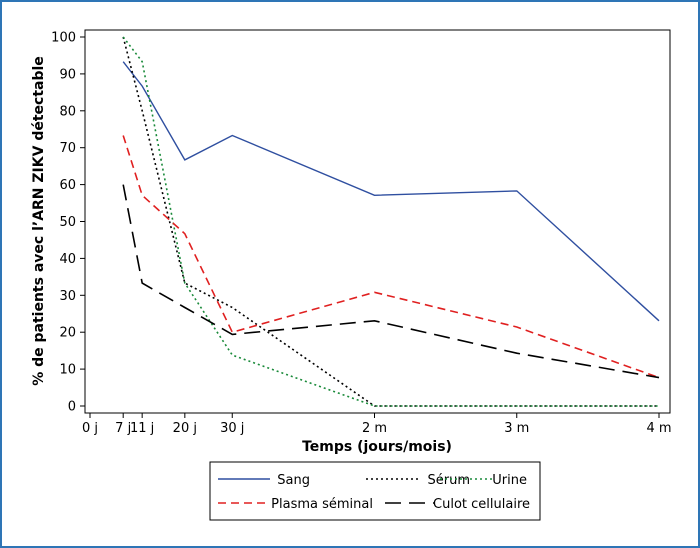 The image size is (700, 548). Describe the element at coordinates (67, 296) in the screenshot. I see `y-tick-label: 30` at that location.